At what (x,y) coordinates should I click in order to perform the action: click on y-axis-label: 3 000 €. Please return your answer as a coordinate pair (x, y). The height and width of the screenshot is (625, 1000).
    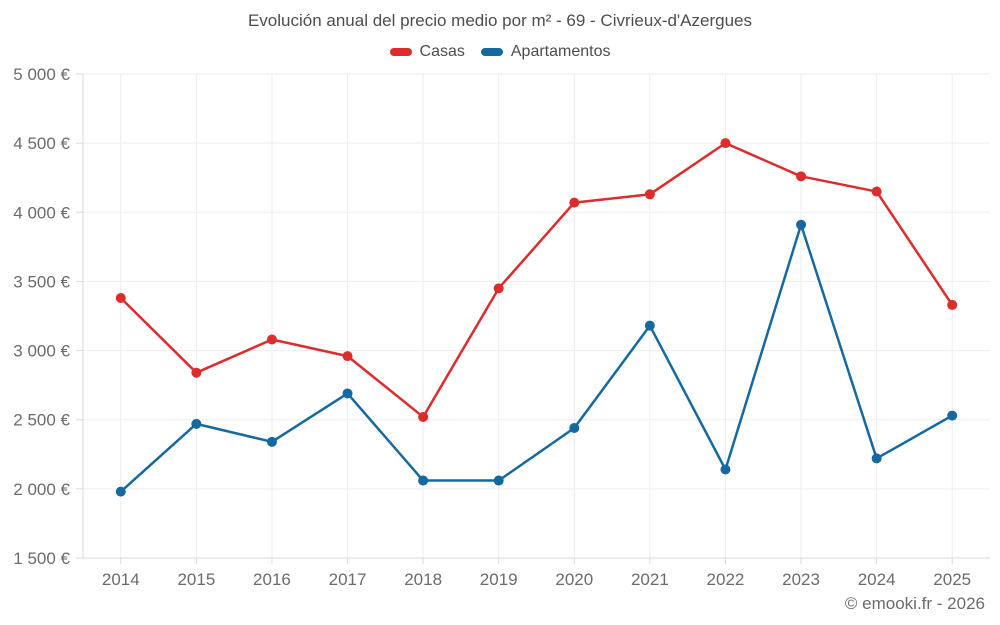
    Looking at the image, I should click on (41, 351).